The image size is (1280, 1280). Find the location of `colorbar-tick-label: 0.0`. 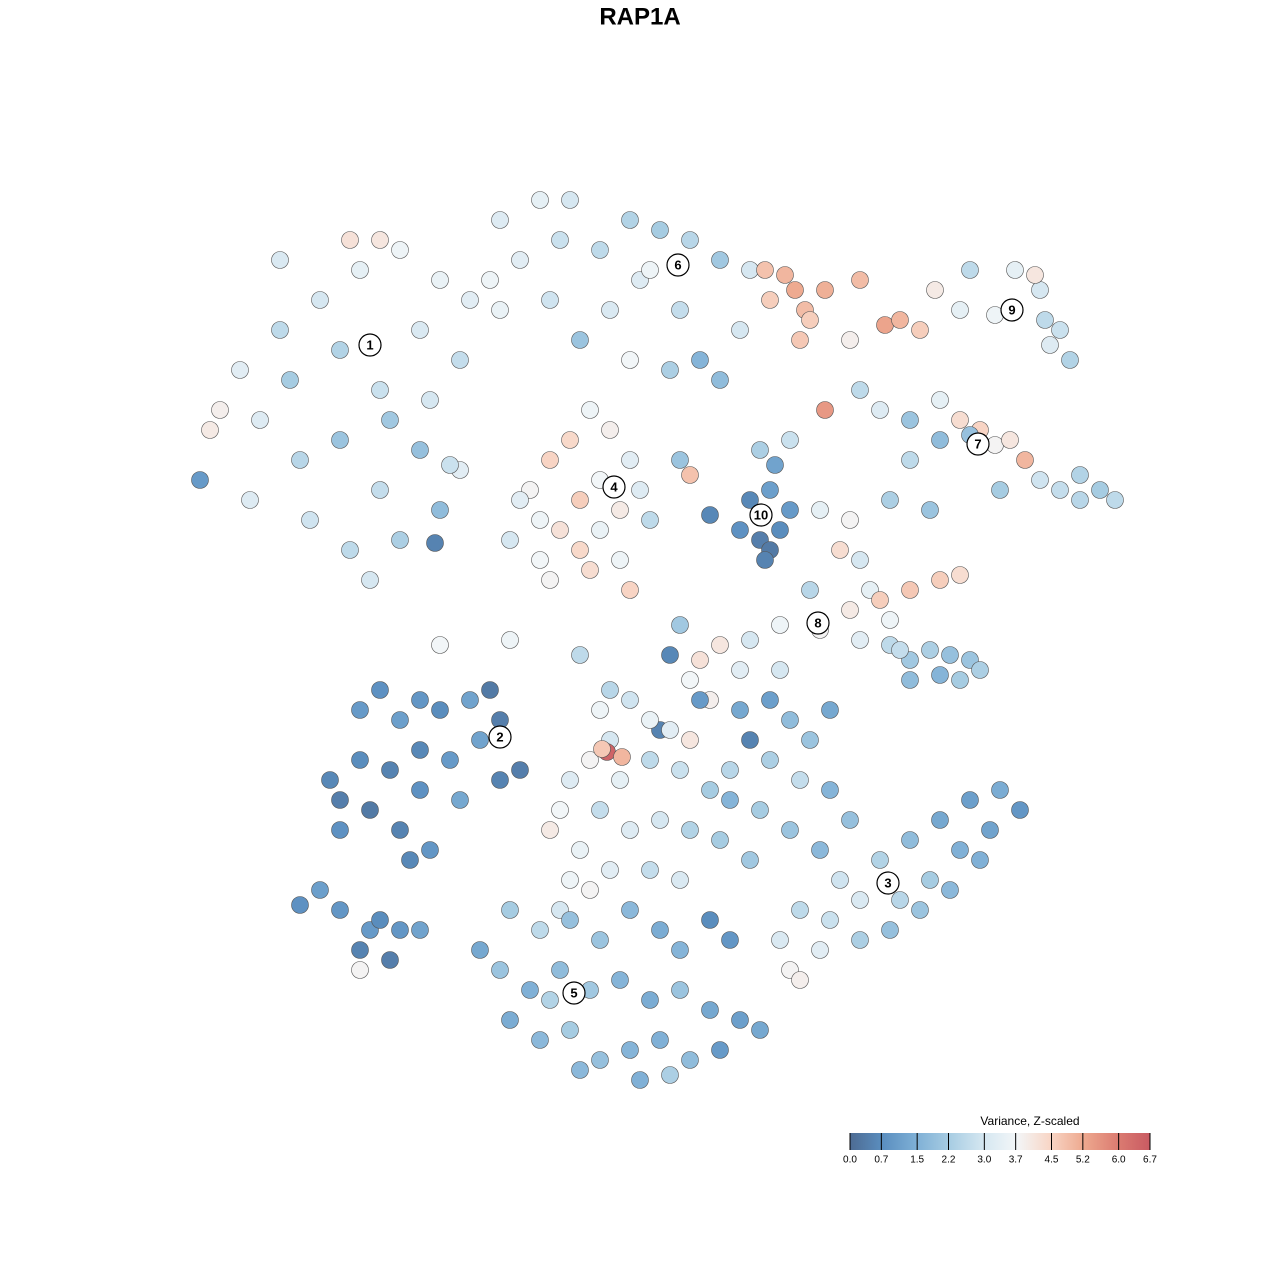

colorbar-tick-label: 0.0 is located at coordinates (850, 1160).